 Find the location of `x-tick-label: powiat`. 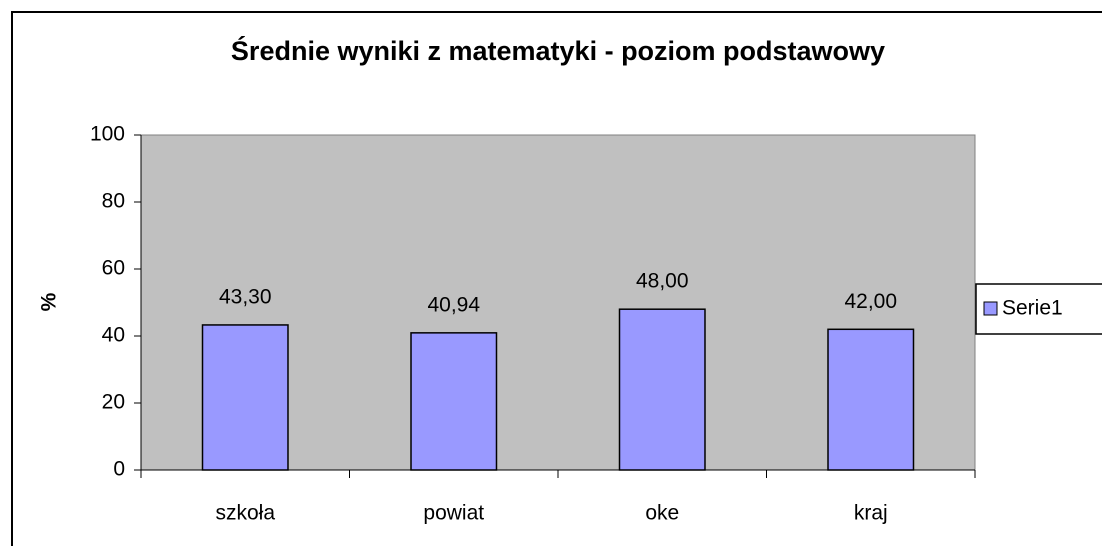

x-tick-label: powiat is located at coordinates (453, 513).